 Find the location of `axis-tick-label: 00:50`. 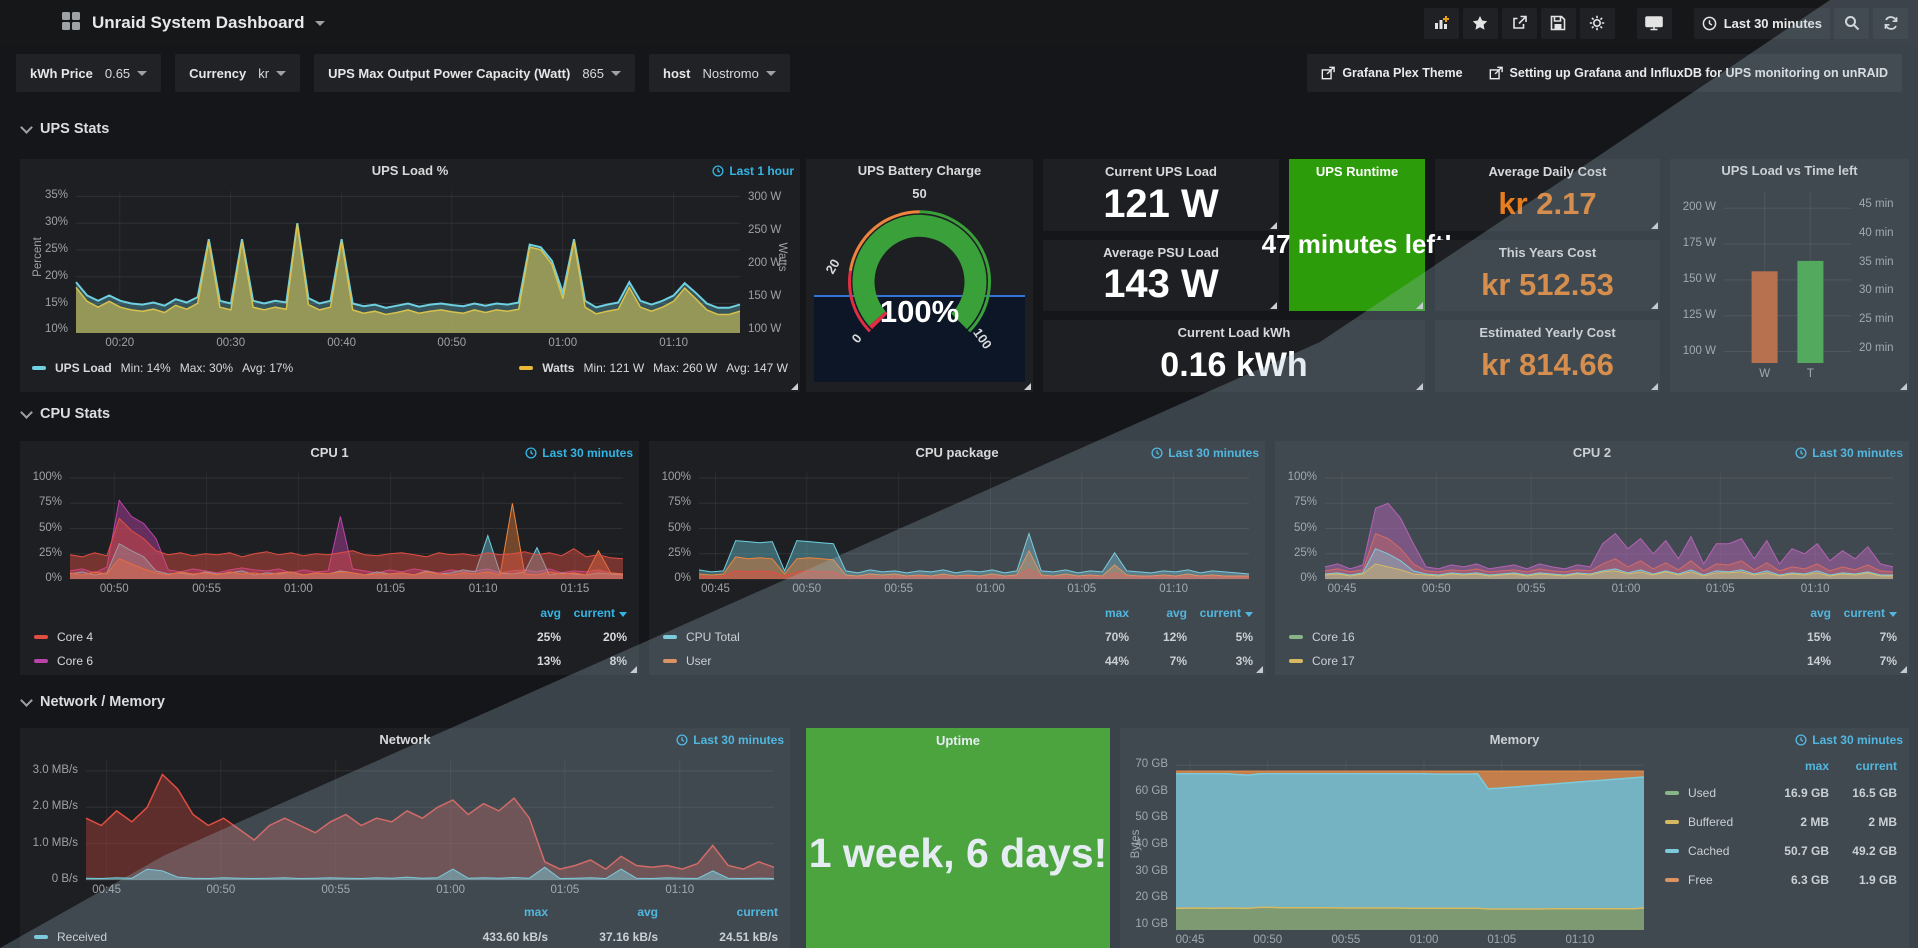

axis-tick-label: 00:50 is located at coordinates (221, 890).